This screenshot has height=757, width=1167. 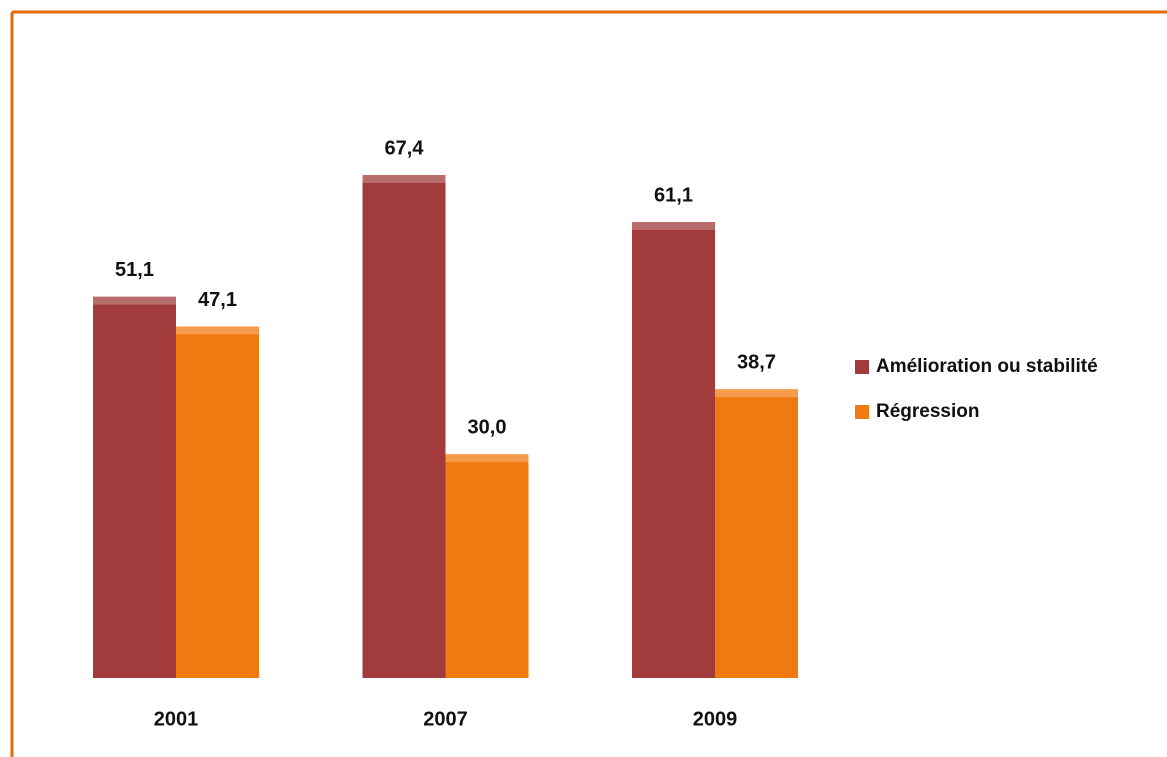 What do you see at coordinates (134, 270) in the screenshot?
I see `value-label: 51,1` at bounding box center [134, 270].